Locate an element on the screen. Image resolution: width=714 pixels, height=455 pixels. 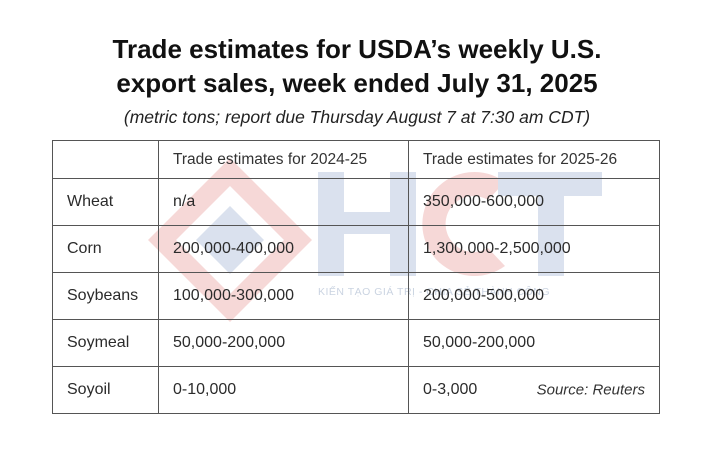
commodity-cell: Wheat is located at coordinates (105, 202).